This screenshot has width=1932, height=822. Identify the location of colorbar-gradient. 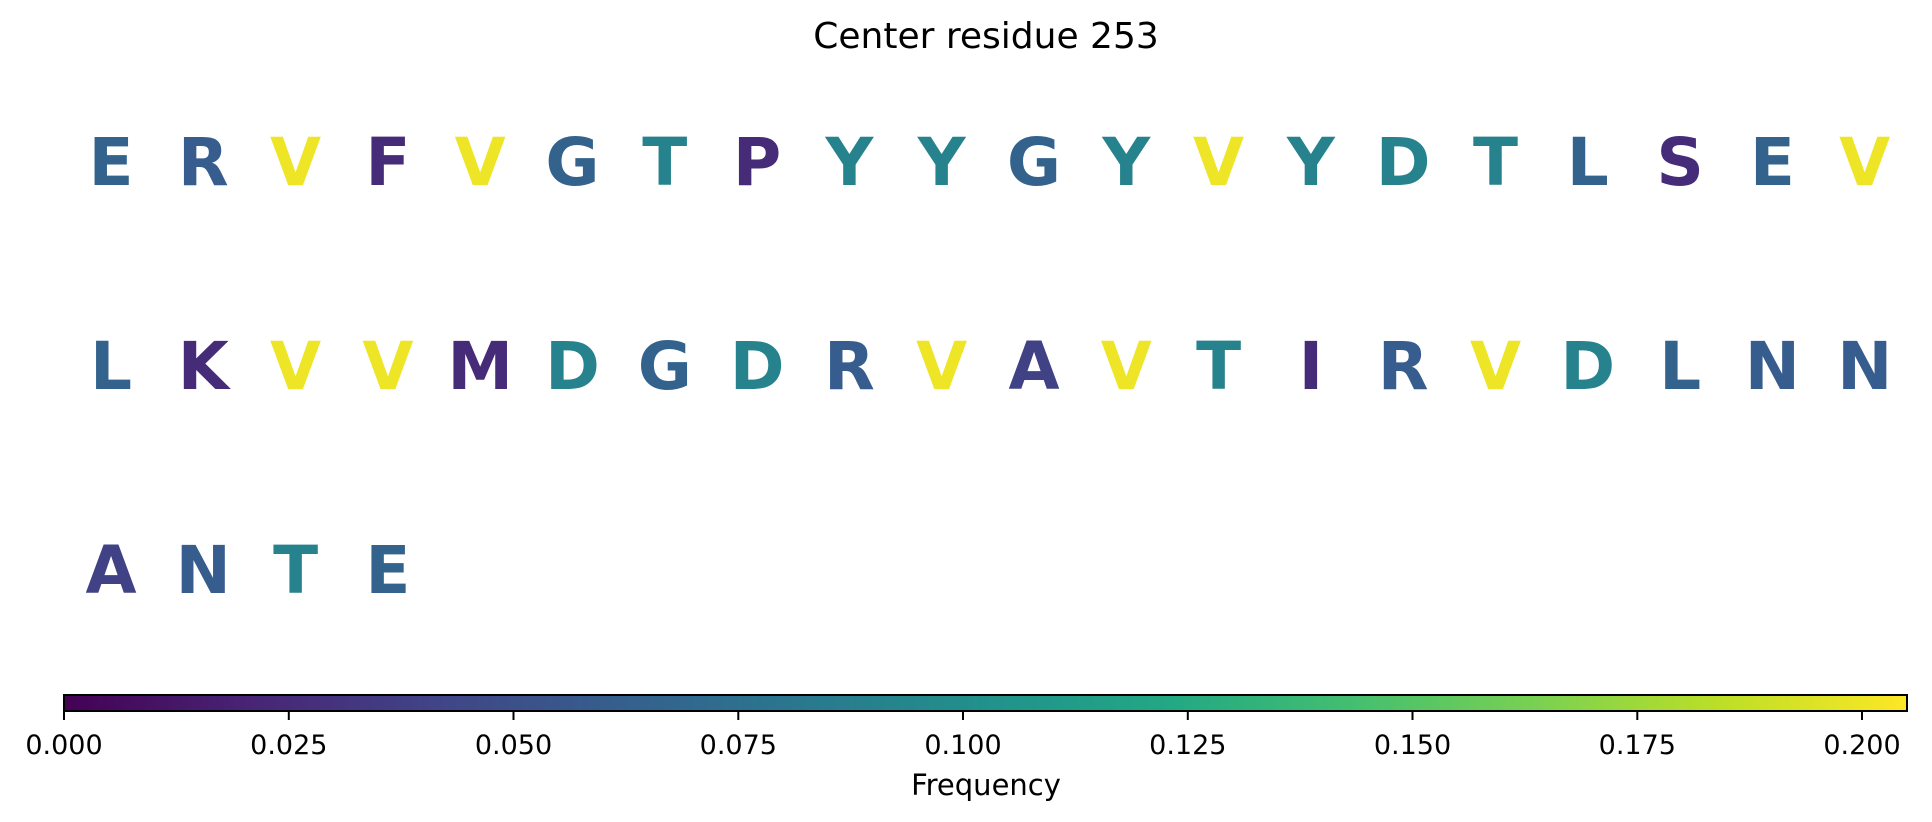
(985, 703).